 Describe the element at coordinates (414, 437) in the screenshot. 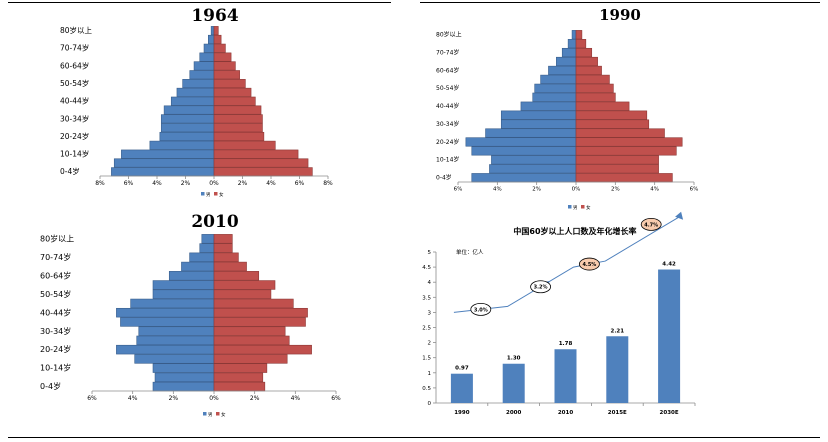

I see `bottom-rule` at that location.